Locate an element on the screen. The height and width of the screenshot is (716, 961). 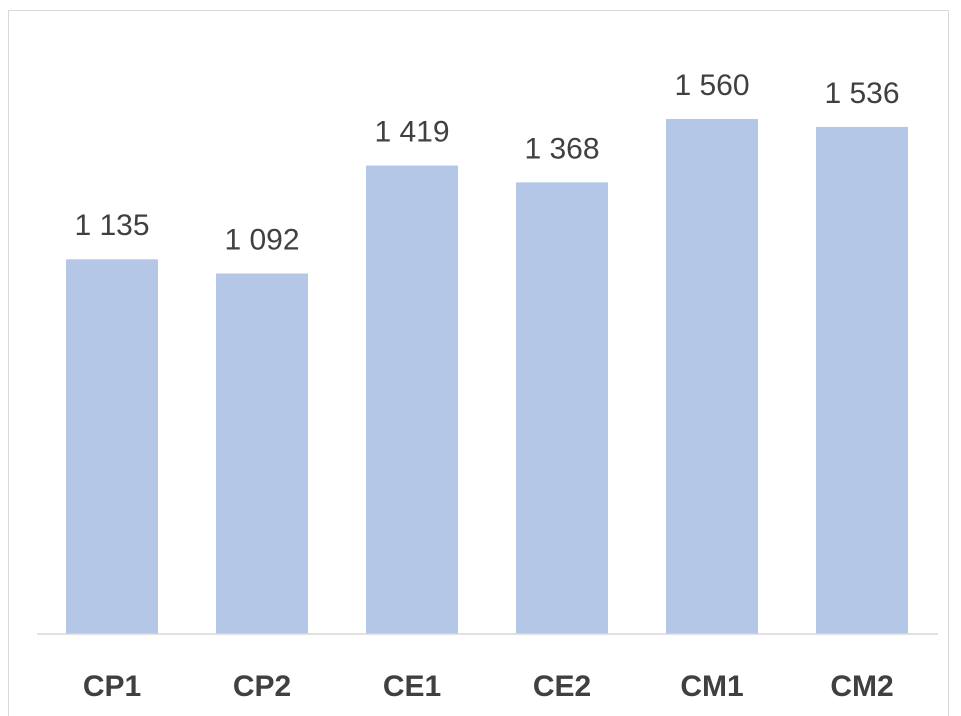
value-label: 1 368 is located at coordinates (561, 148).